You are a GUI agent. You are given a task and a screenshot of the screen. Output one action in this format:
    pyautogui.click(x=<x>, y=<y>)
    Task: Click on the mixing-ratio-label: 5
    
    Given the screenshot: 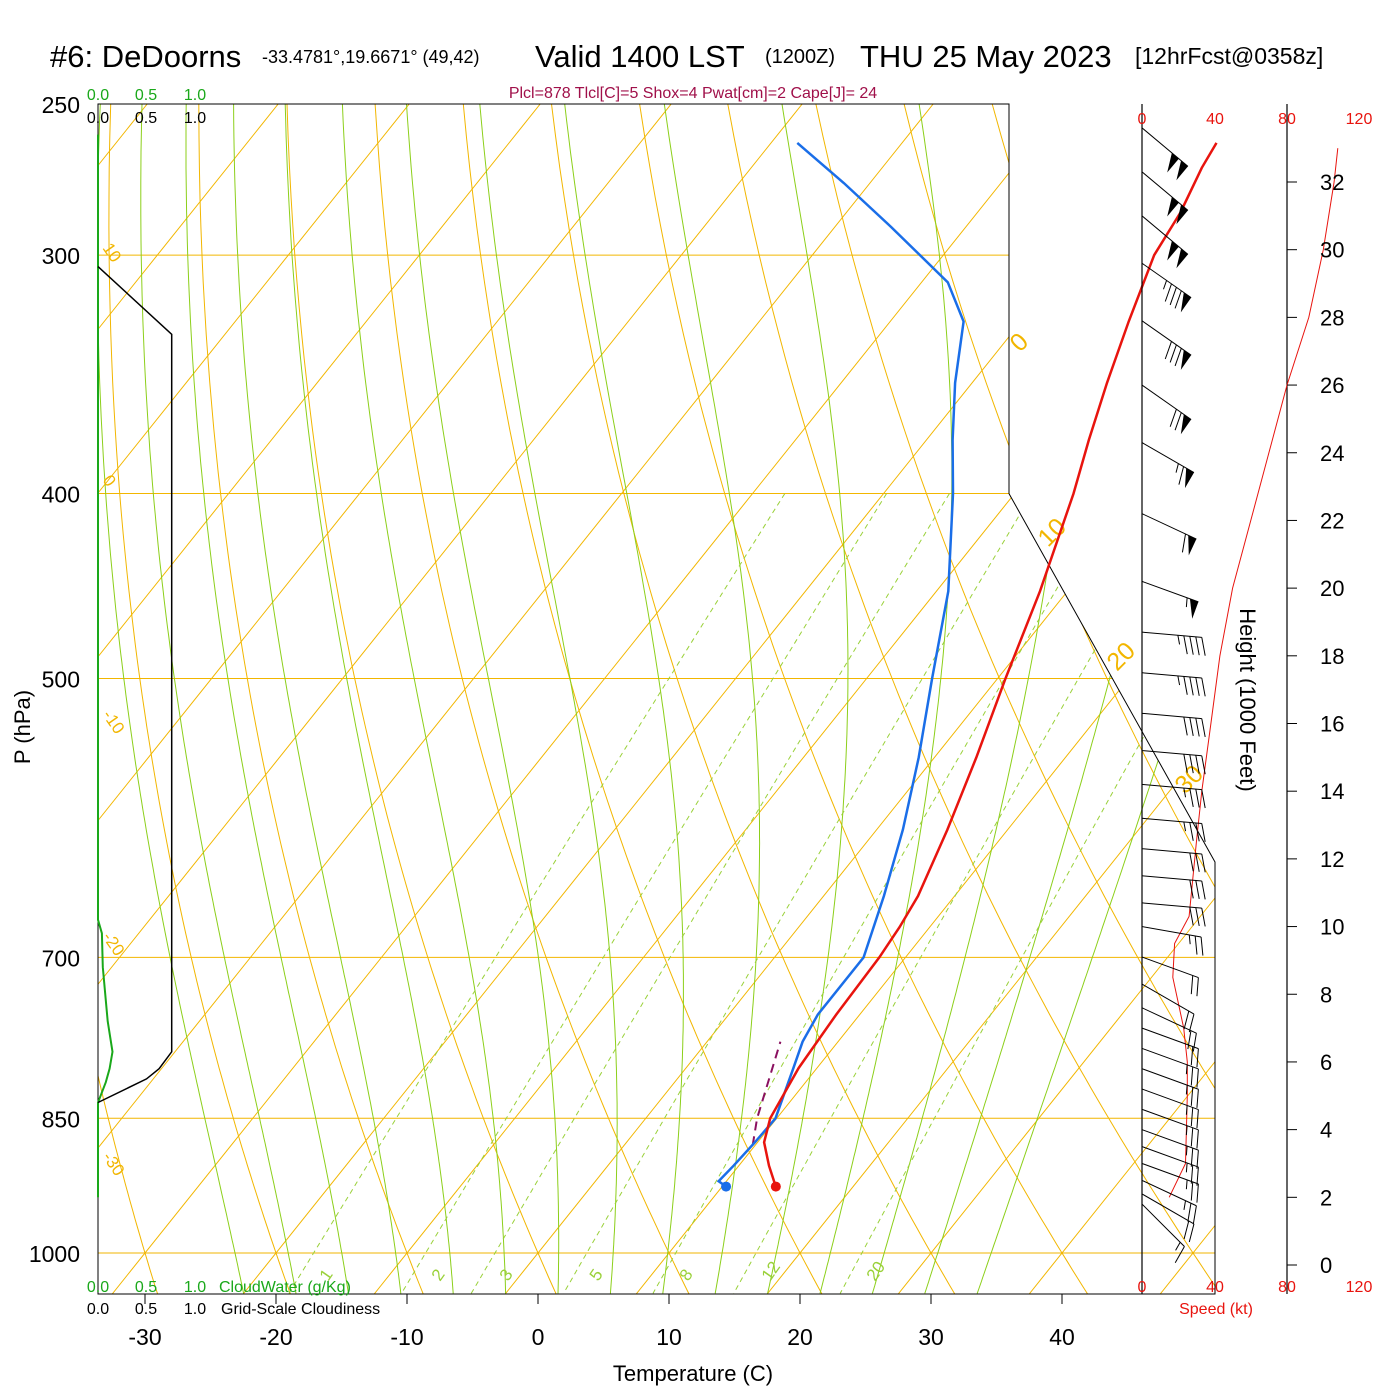 What is the action you would take?
    pyautogui.click(x=596, y=1275)
    